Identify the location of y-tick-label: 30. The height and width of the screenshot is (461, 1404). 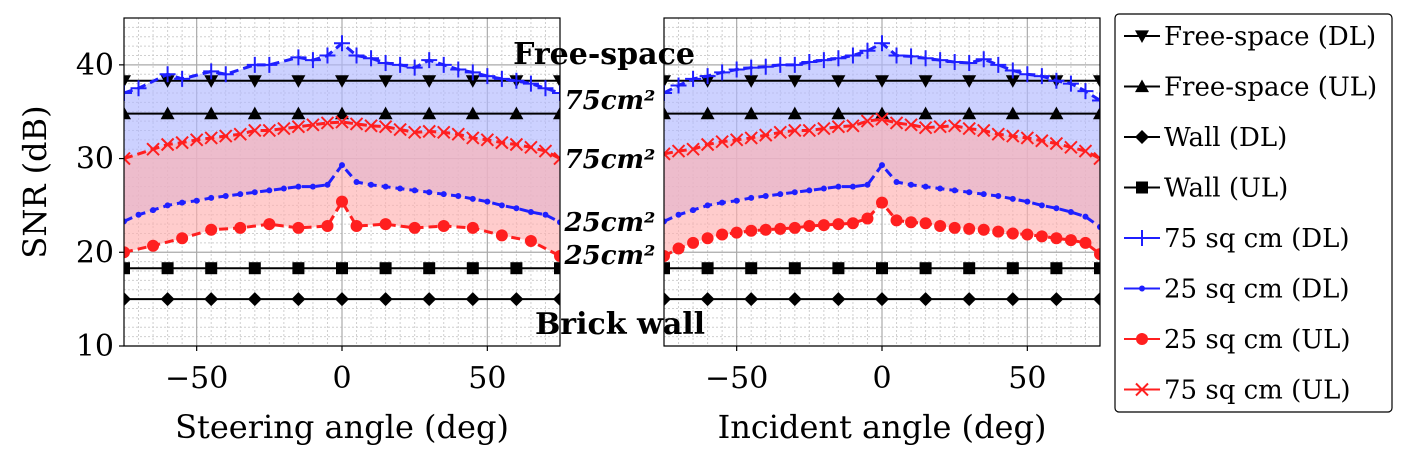
(95, 159).